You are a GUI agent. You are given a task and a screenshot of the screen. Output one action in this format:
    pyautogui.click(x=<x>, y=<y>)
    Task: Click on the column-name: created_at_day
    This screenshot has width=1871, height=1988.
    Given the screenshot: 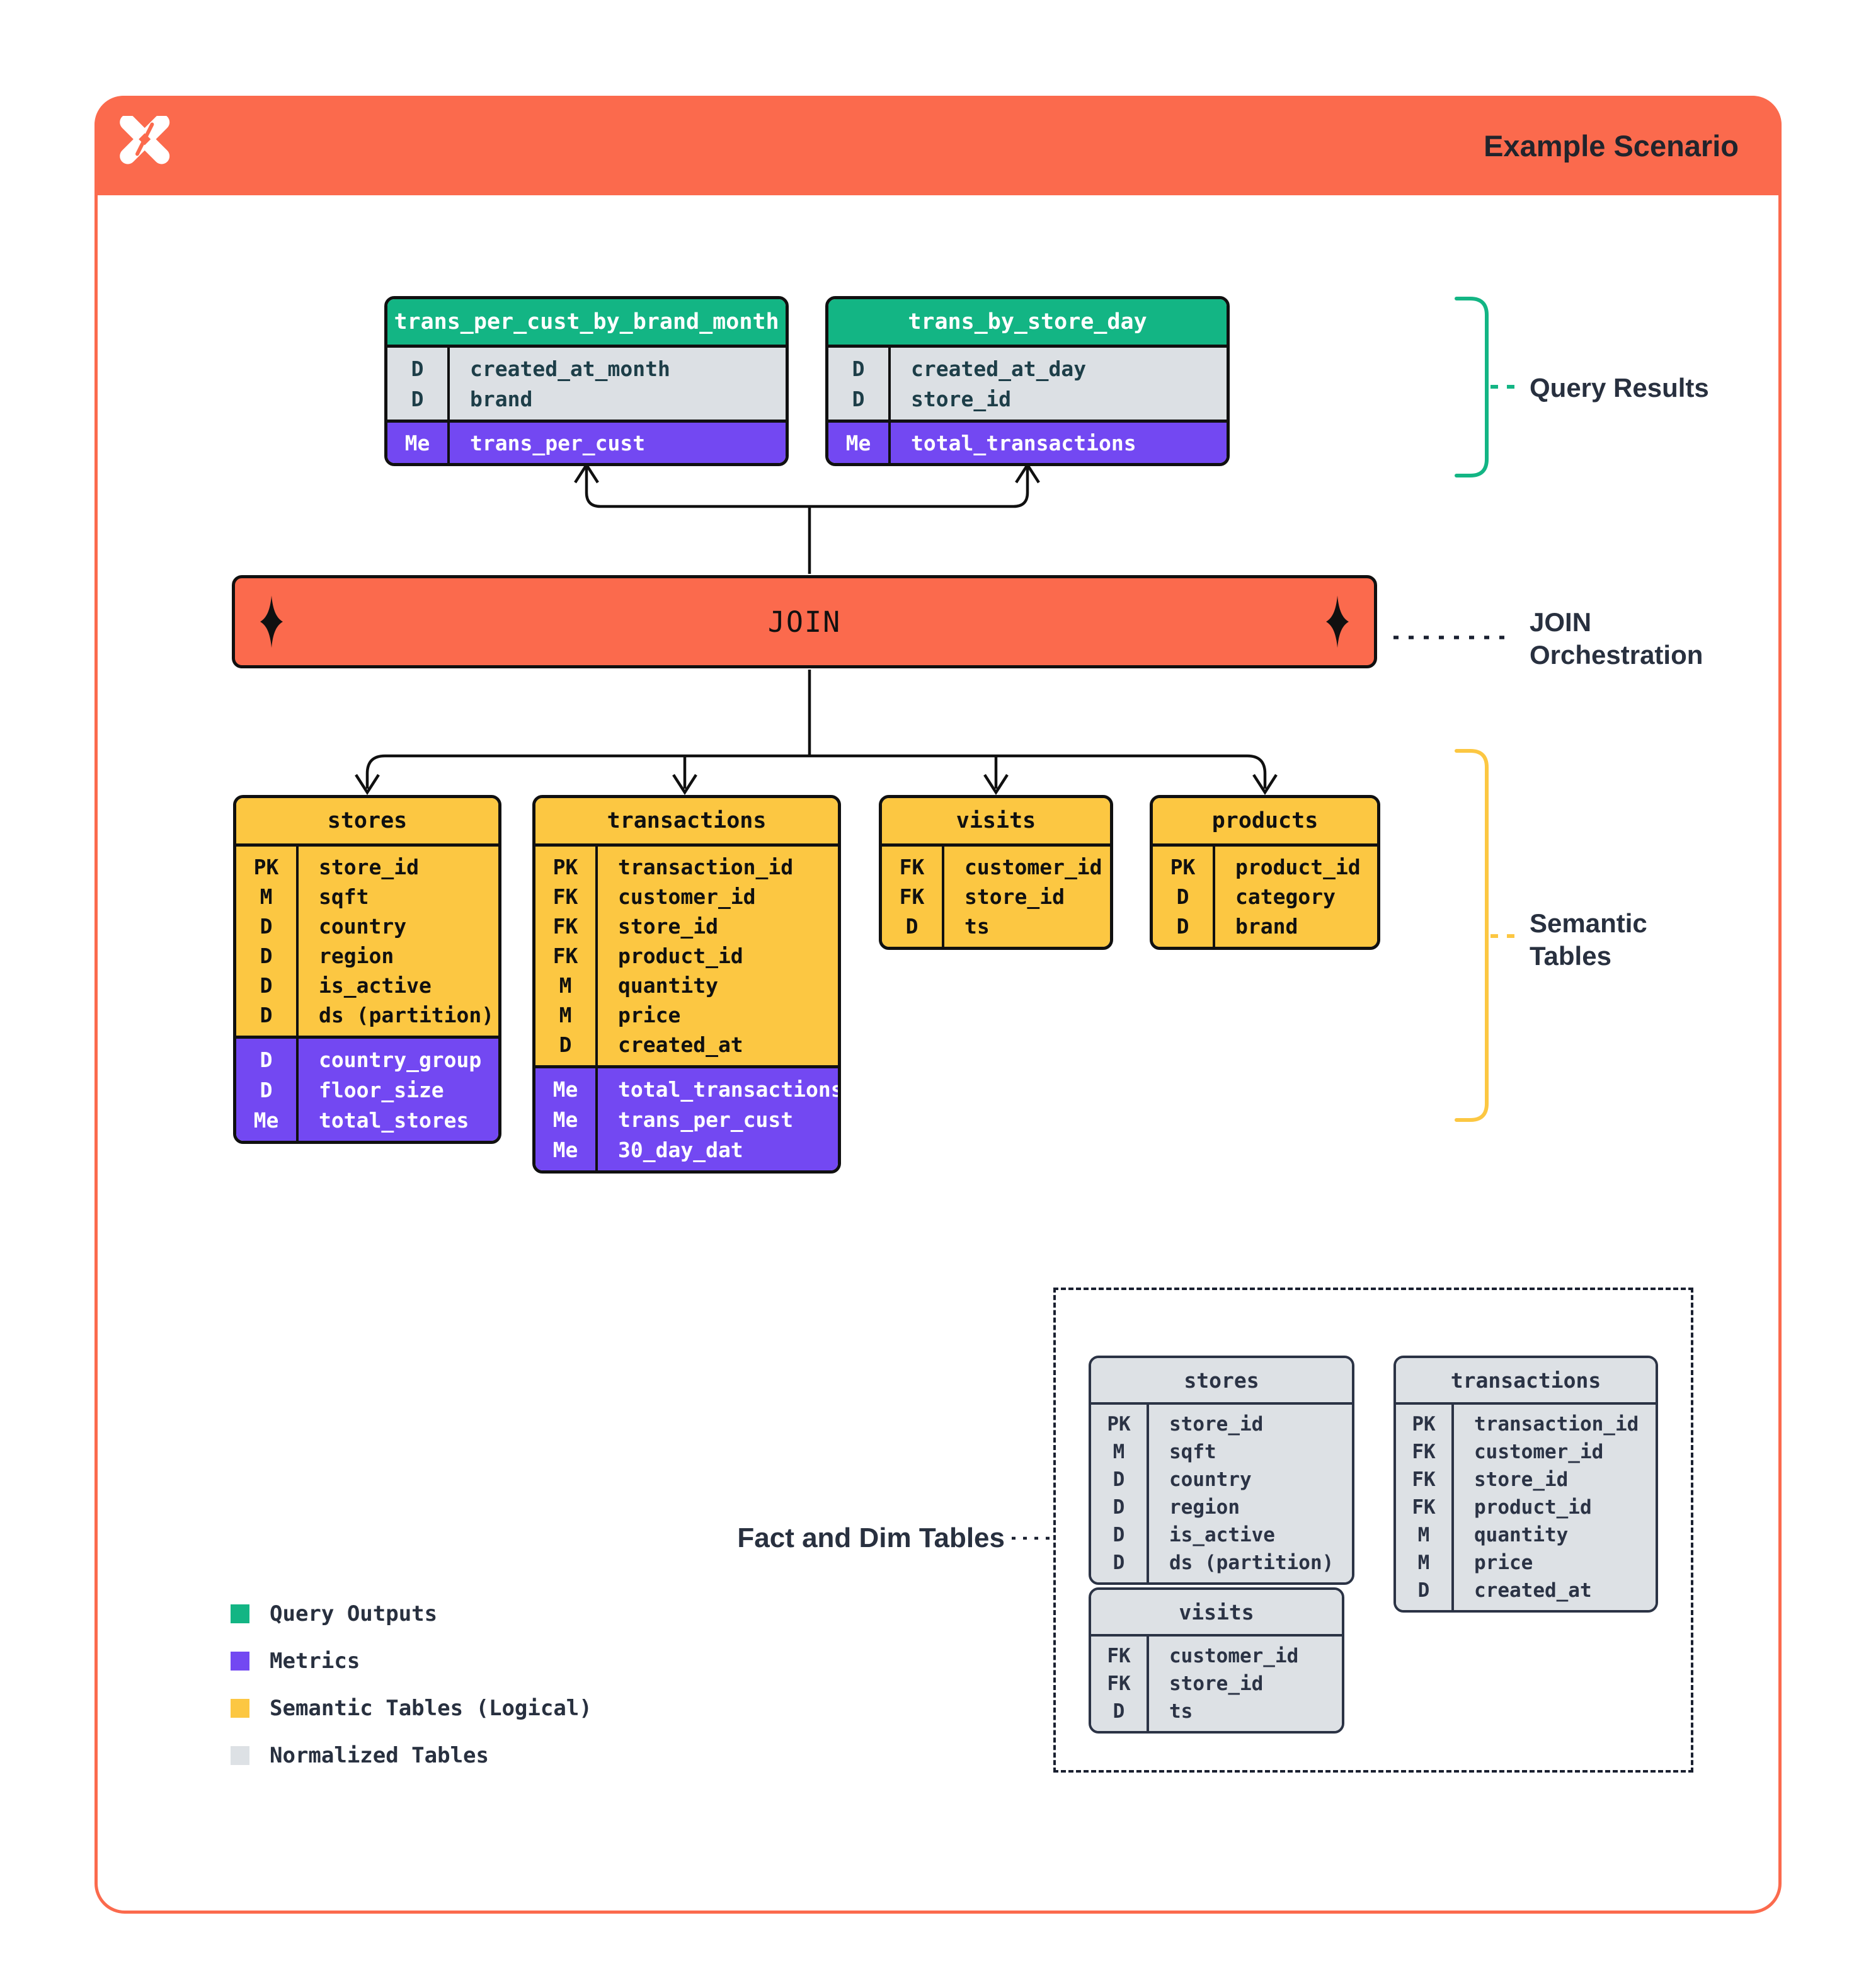 What is the action you would take?
    pyautogui.click(x=999, y=369)
    